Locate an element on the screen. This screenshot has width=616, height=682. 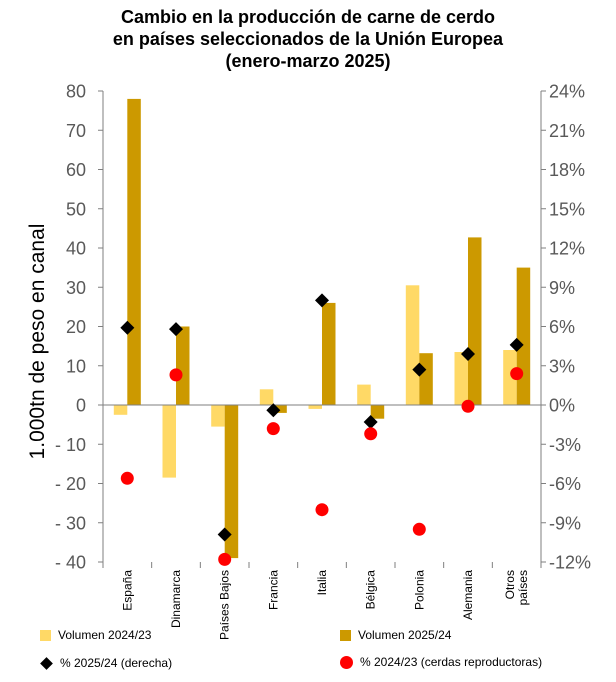
legend-item-pct-2025-24: % 2025/24 (derecha) is located at coordinates (106, 663).